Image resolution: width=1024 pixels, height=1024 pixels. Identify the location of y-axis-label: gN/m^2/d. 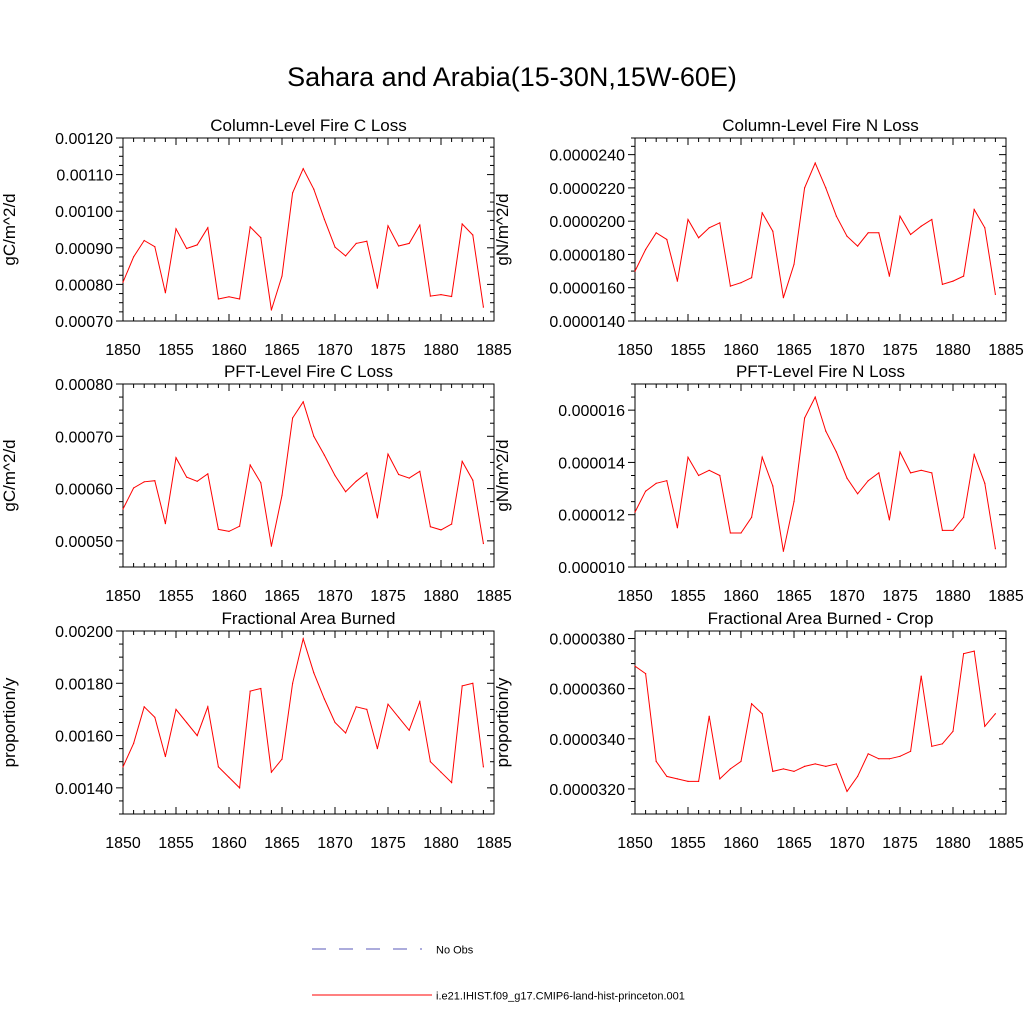
(502, 475).